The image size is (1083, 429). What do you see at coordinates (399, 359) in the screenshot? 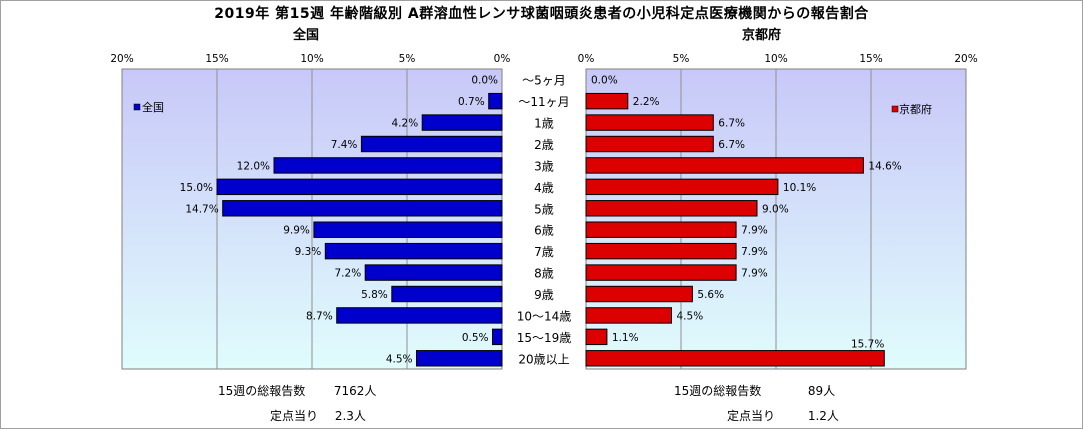
I see `left-data-label: 4.5%` at bounding box center [399, 359].